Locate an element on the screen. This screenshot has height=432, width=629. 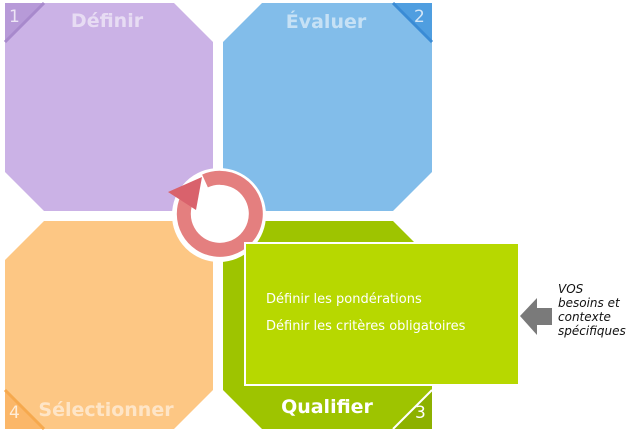
quadrant-evaluer-number: 2 is located at coordinates (419, 17).